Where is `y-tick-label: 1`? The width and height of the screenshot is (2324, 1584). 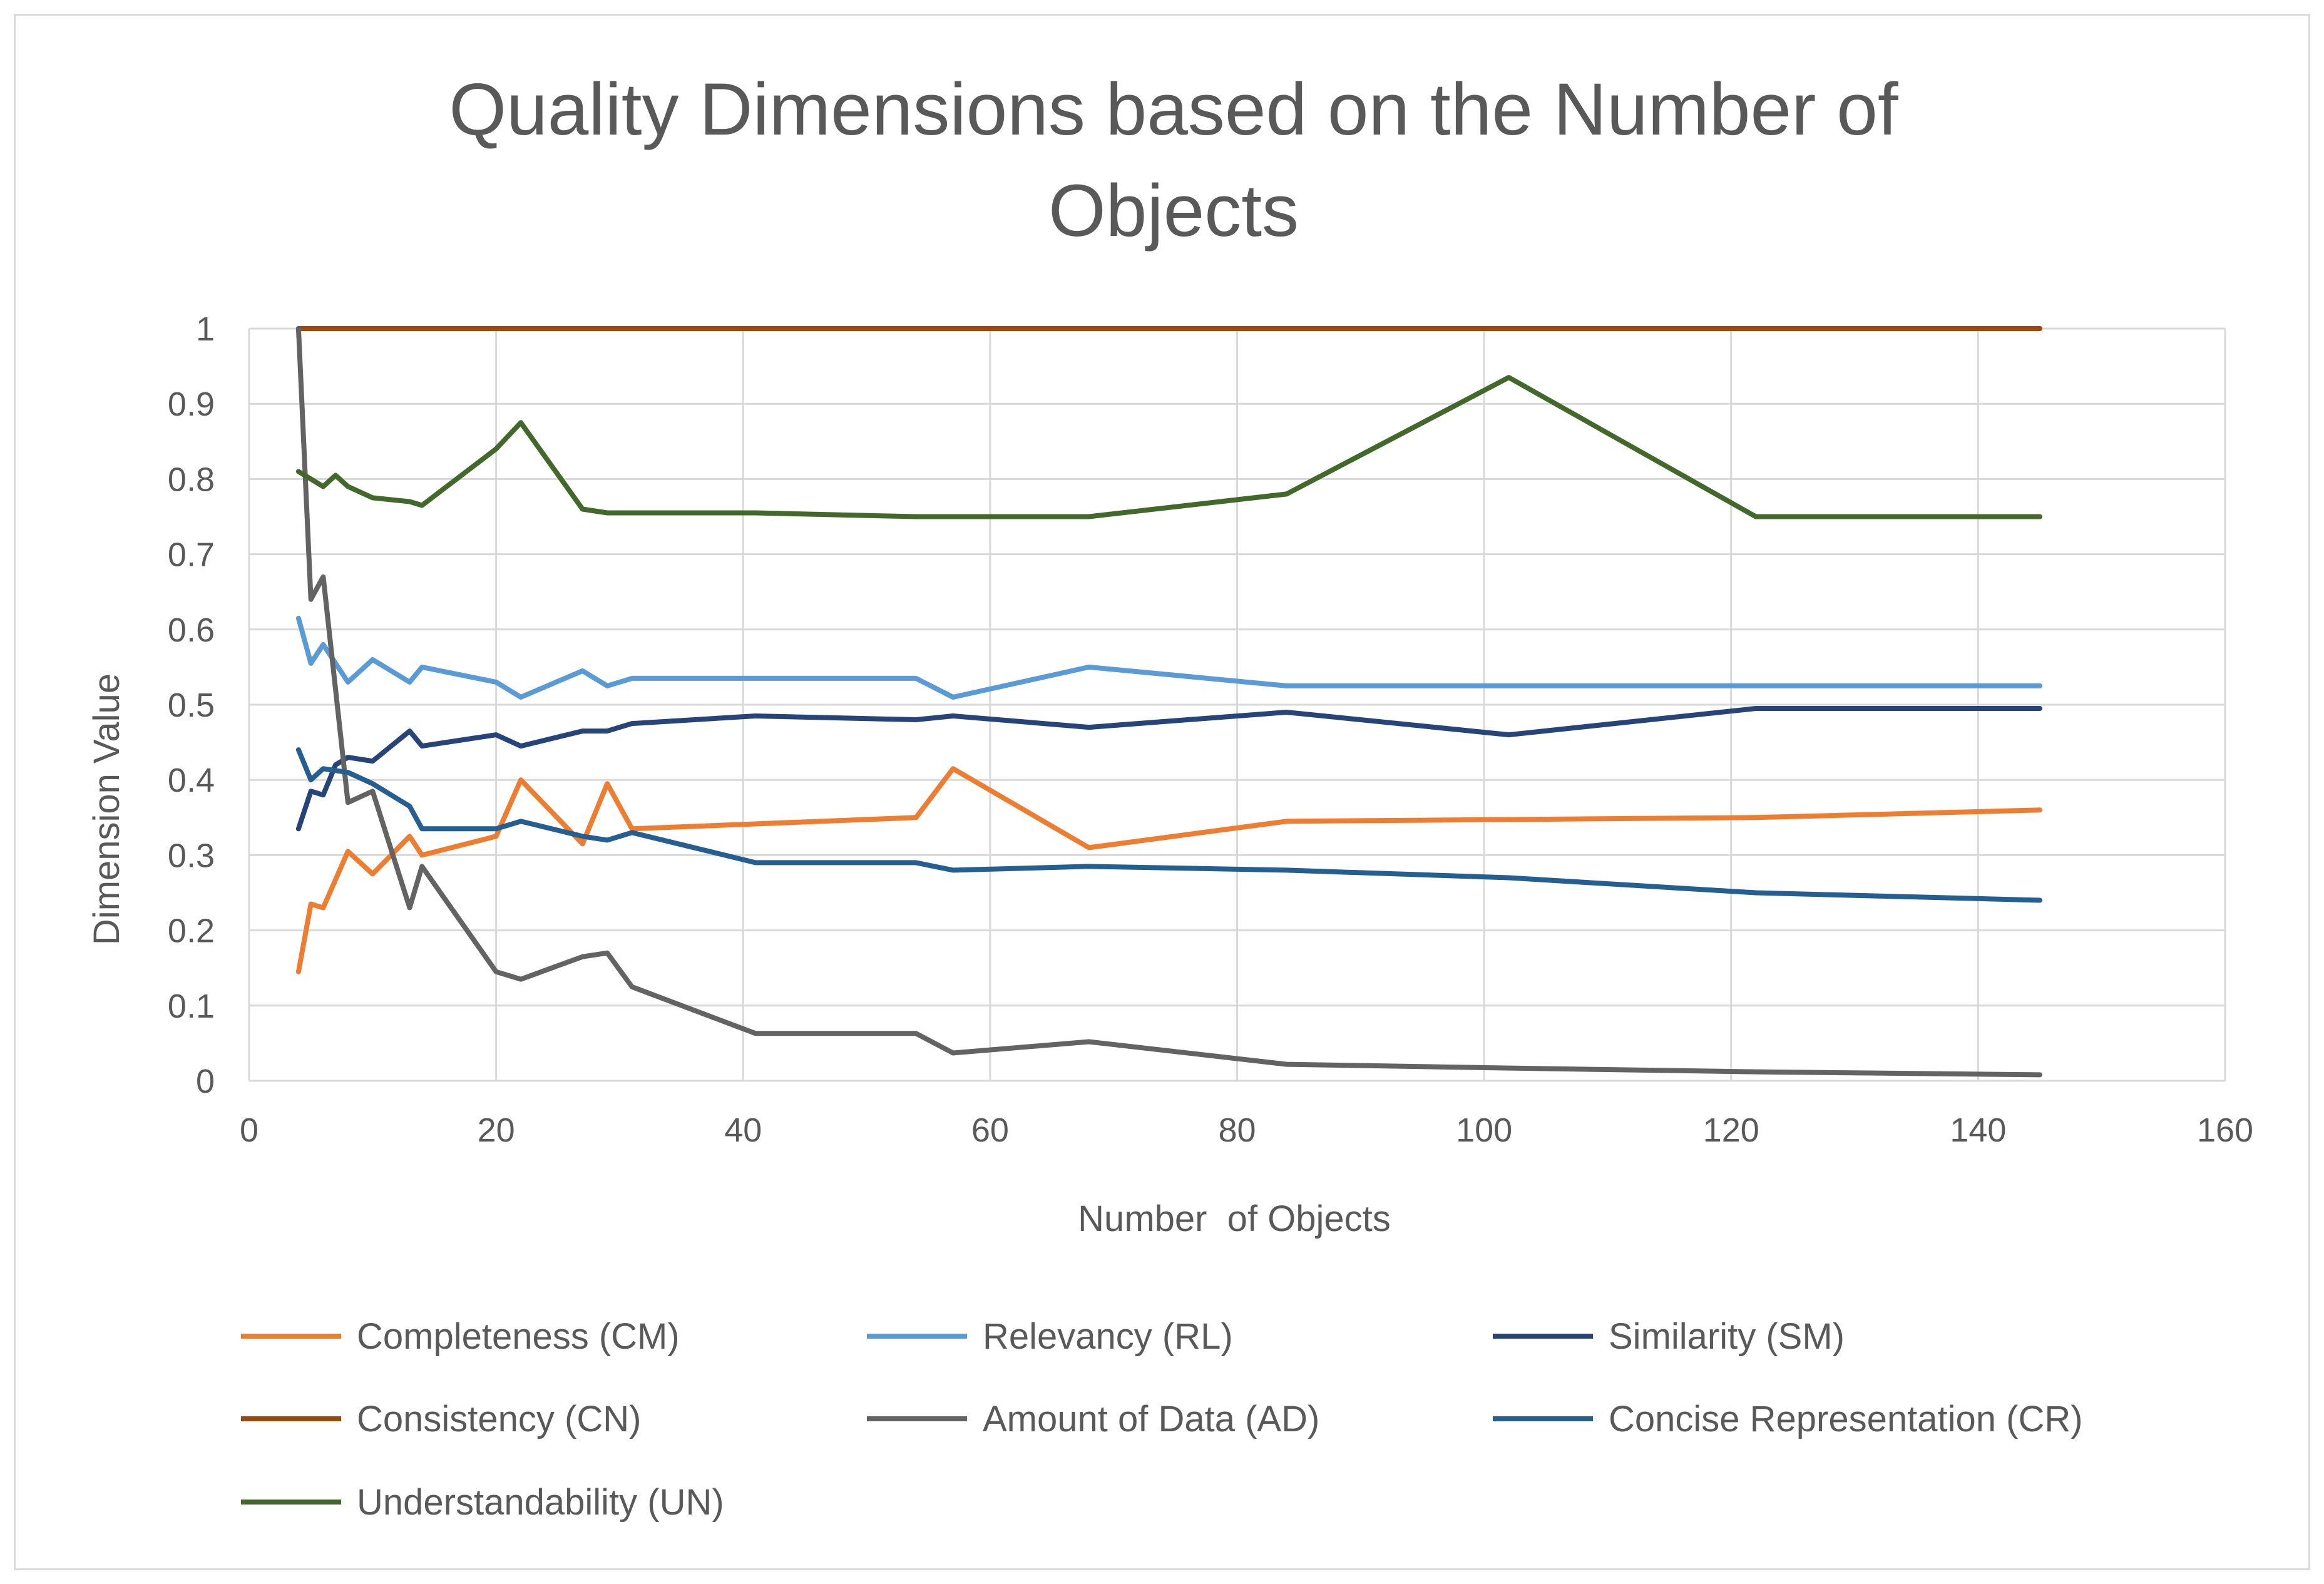
y-tick-label: 1 is located at coordinates (205, 329).